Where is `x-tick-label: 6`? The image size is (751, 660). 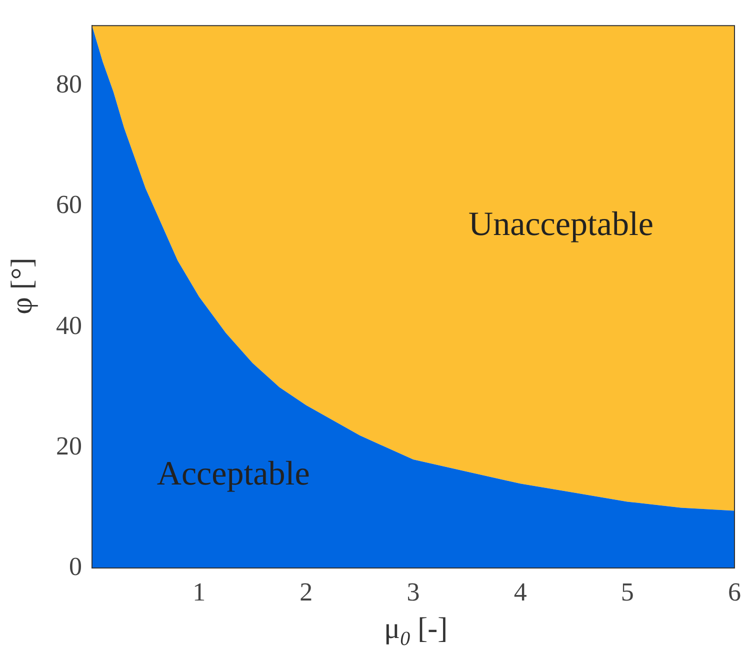
x-tick-label: 6 is located at coordinates (734, 591).